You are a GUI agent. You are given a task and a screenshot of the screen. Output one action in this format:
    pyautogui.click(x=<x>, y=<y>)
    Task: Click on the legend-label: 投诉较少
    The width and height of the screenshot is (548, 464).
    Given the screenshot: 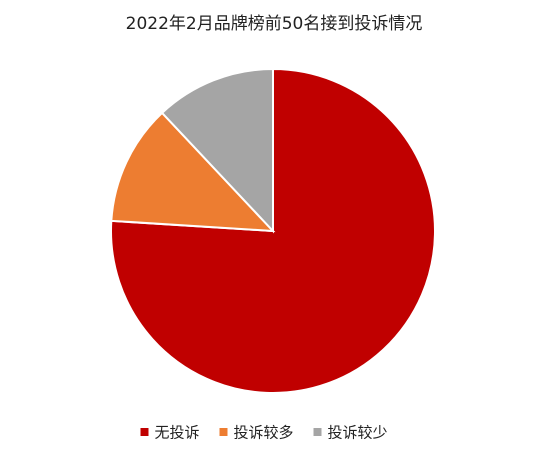 What is the action you would take?
    pyautogui.click(x=358, y=433)
    